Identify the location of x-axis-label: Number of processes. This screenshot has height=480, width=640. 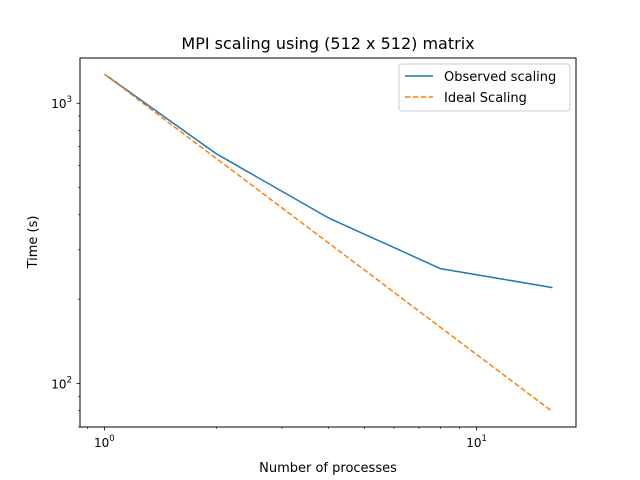
(328, 468).